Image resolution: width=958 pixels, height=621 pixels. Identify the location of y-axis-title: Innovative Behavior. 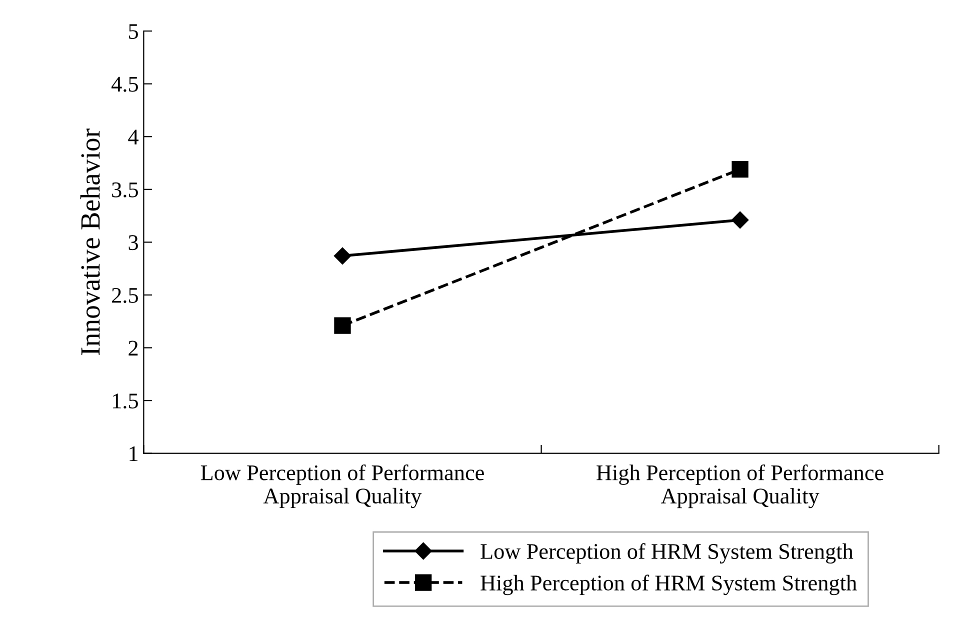
(90, 241).